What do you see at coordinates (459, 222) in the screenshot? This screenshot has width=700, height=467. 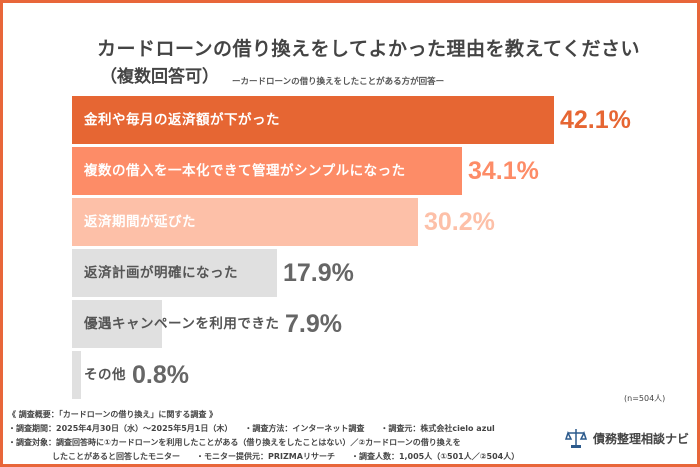 I see `value-label: 30.2%` at bounding box center [459, 222].